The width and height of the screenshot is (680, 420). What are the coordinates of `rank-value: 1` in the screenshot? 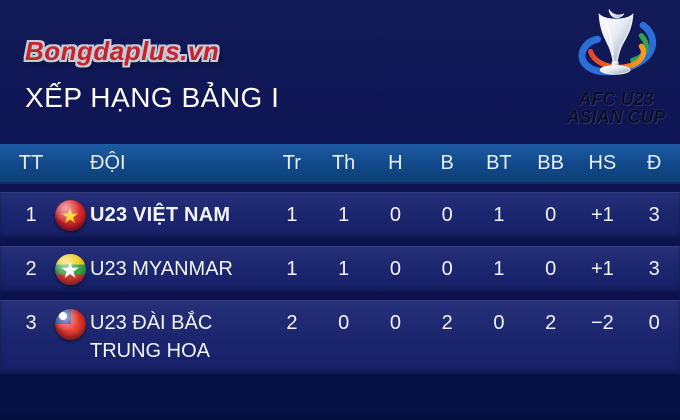 It's located at (31, 214).